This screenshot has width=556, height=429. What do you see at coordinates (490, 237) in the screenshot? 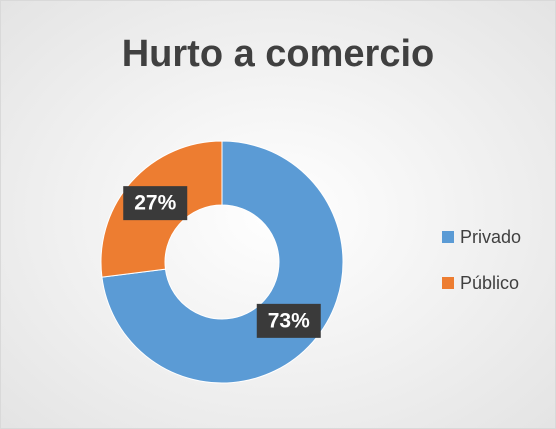
I see `legend-label: Privado` at bounding box center [490, 237].